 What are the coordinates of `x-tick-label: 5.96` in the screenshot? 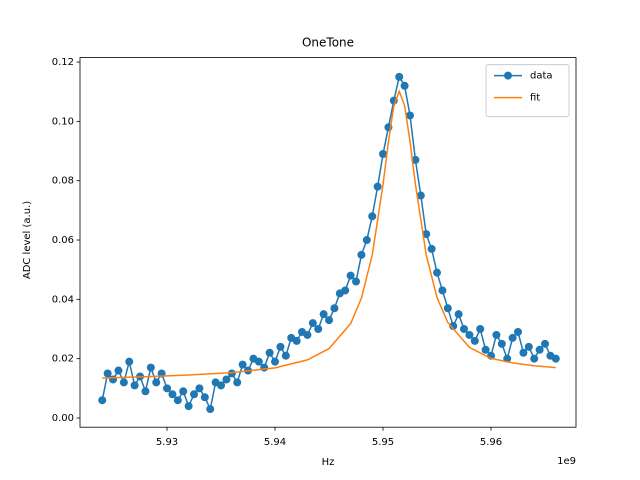 It's located at (491, 442).